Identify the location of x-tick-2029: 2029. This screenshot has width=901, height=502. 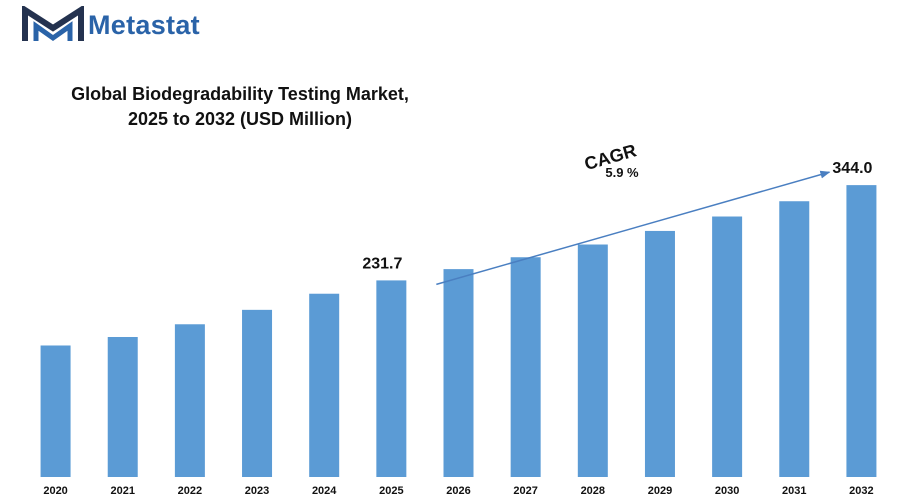
(660, 491).